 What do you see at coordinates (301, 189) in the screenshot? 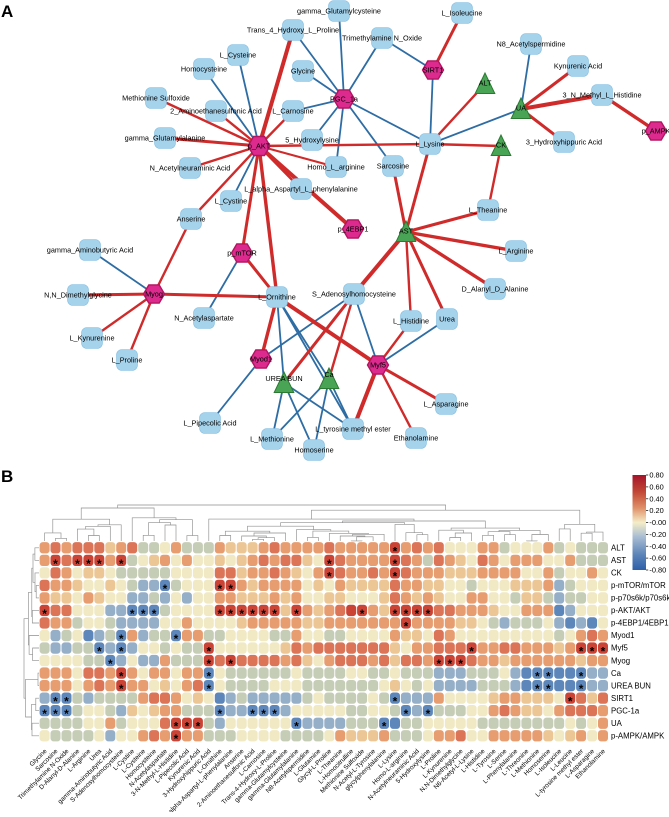
I see `svg-text:L_alpha_Aspartyl_L_phenylalani: L_alpha_Aspartyl_L_phenylalanine` at bounding box center [301, 189].